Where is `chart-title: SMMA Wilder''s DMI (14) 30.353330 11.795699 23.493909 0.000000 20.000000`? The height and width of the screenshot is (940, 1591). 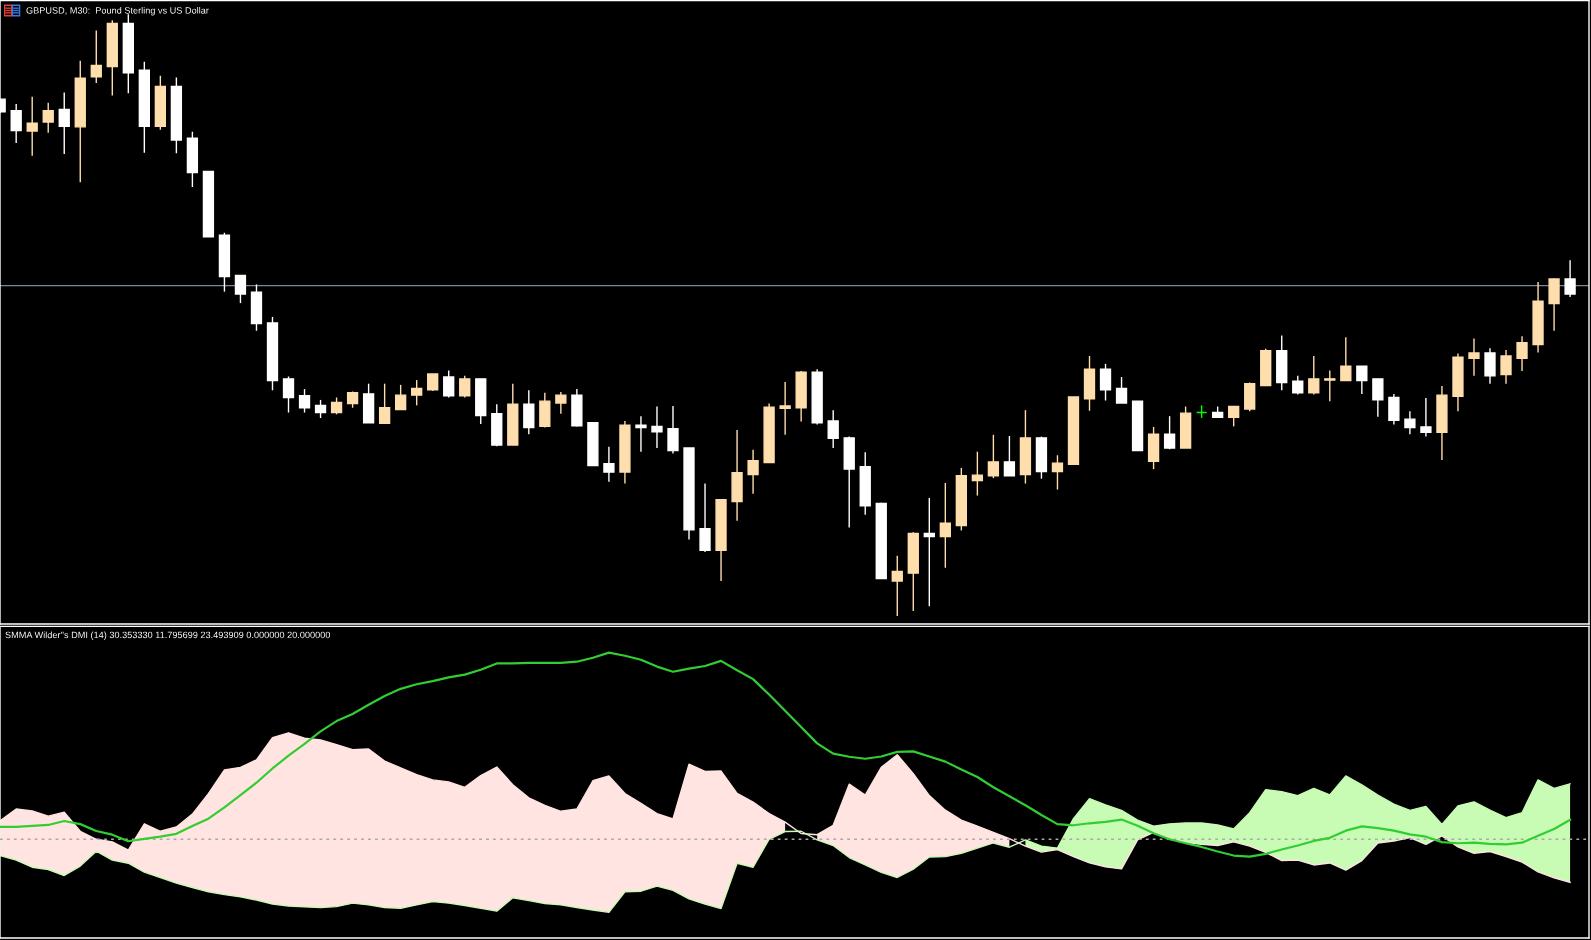
chart-title: SMMA Wilder''s DMI (14) 30.353330 11.795699 23.493909 0.000000 20.000000 is located at coordinates (168, 635).